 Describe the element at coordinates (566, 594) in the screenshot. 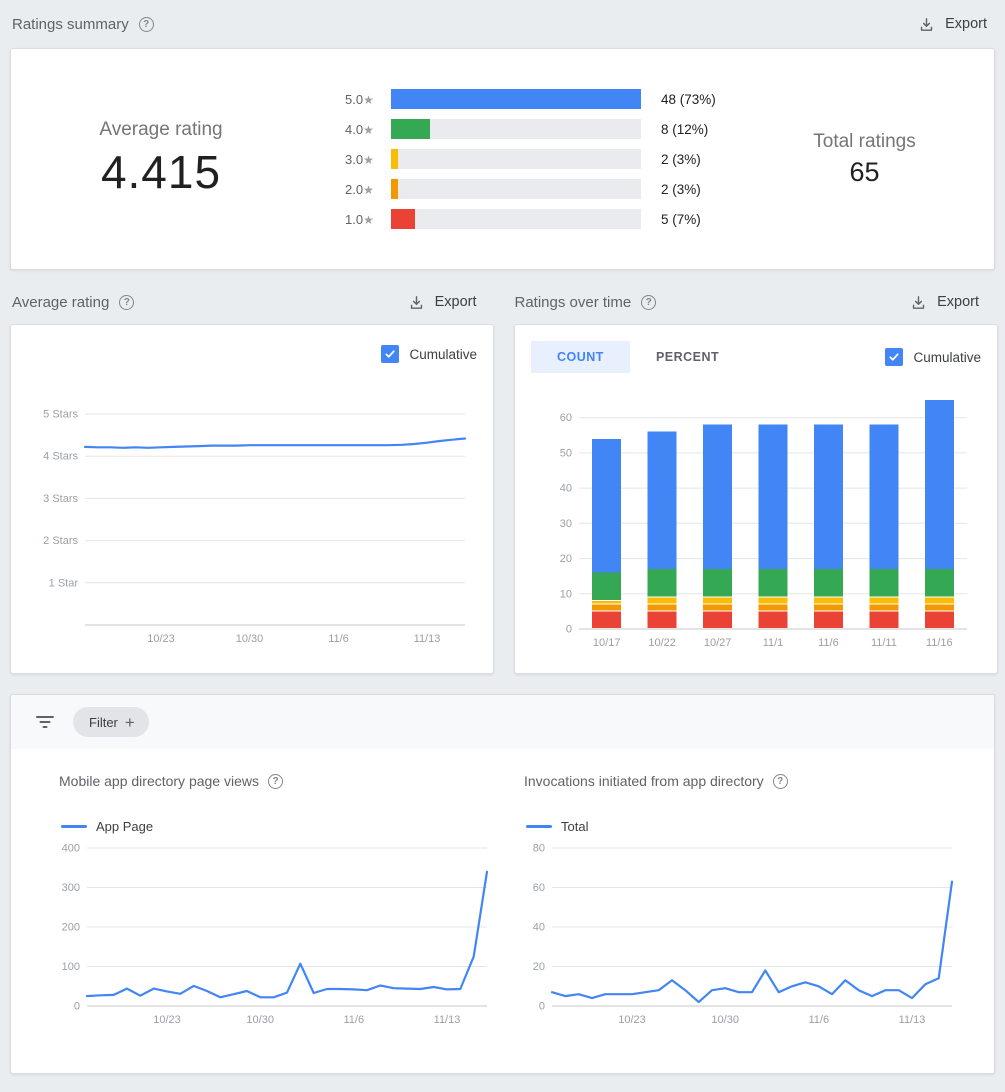

I see `svg-text: 10` at that location.